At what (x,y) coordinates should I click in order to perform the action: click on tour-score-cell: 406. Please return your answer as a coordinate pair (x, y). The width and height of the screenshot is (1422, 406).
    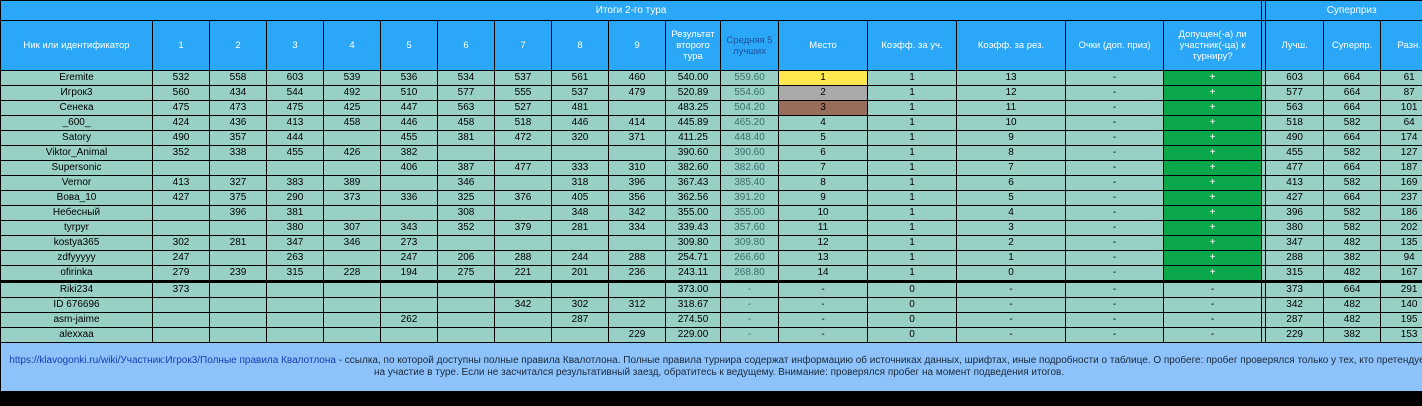
    Looking at the image, I should click on (409, 168).